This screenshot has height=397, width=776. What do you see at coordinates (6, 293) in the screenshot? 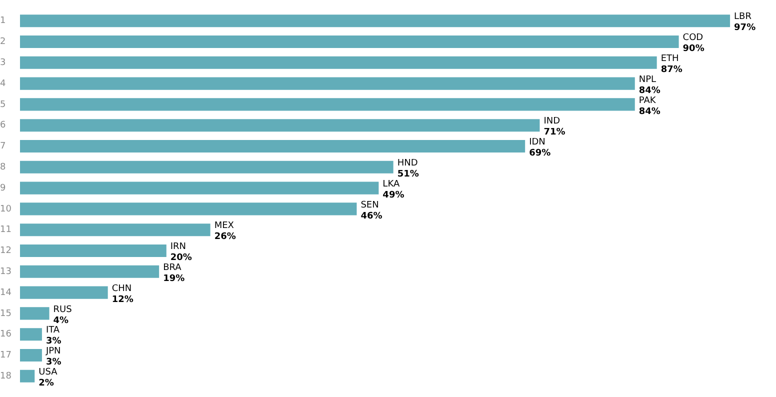
I see `y-tick-label: 14` at bounding box center [6, 293].